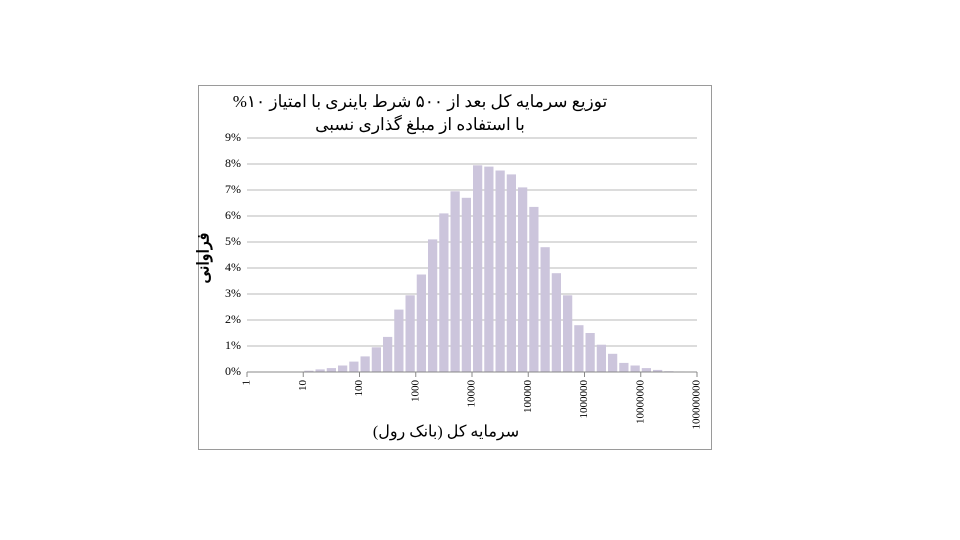 The image size is (960, 540). I want to click on y-tick-label: 2%, so click(233, 319).